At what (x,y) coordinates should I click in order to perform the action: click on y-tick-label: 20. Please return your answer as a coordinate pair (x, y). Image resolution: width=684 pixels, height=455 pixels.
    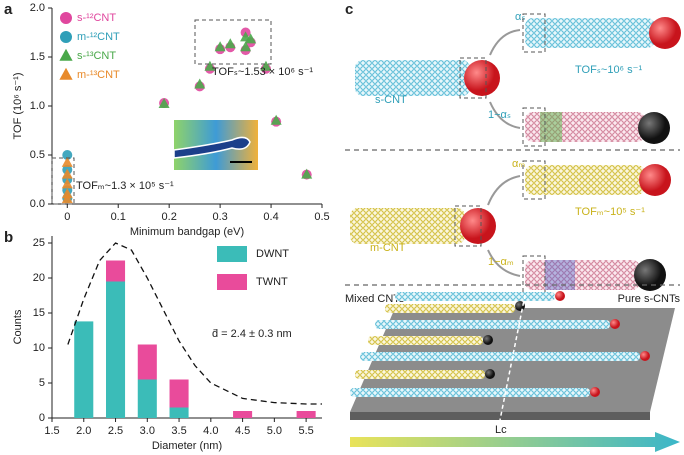
    Looking at the image, I should click on (39, 278).